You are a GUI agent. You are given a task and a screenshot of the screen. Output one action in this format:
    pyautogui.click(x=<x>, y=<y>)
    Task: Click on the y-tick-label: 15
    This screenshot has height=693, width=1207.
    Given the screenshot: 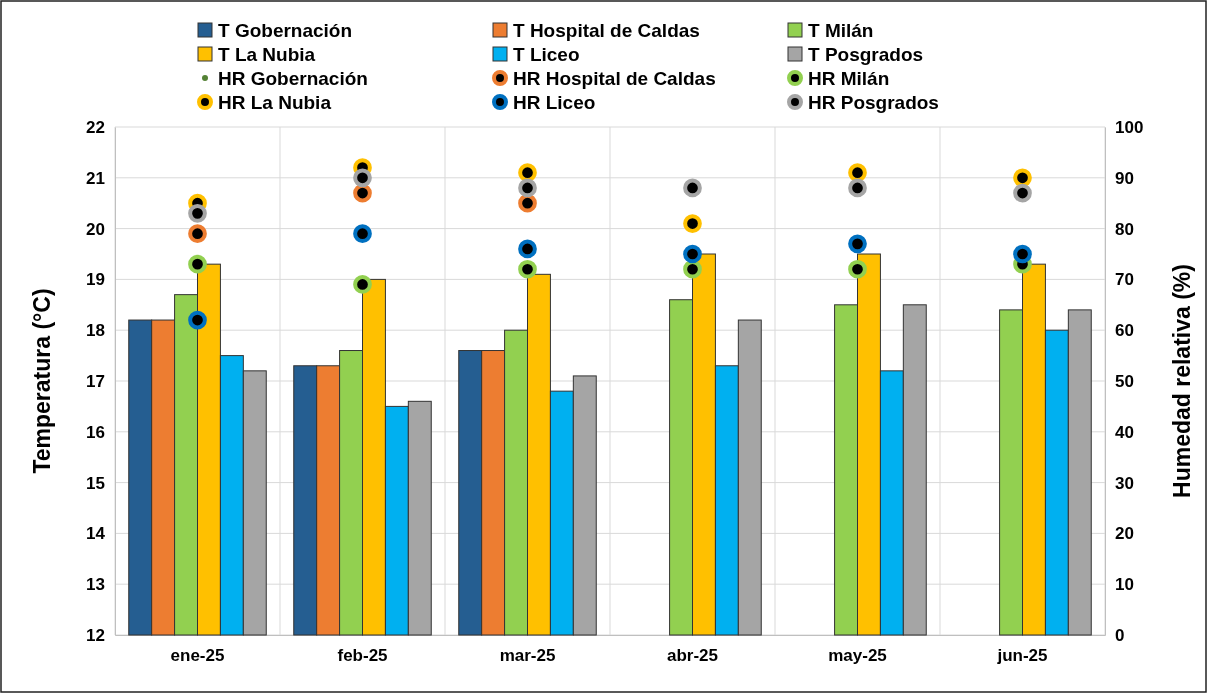 What is the action you would take?
    pyautogui.click(x=95, y=483)
    